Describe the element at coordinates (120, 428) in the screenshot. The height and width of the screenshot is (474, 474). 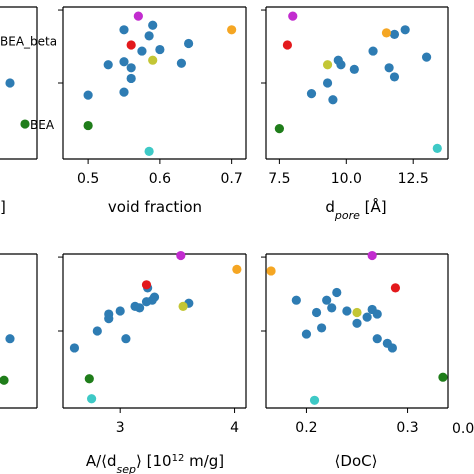
I see `bottom-middle-xtick-label-0: 3` at that location.